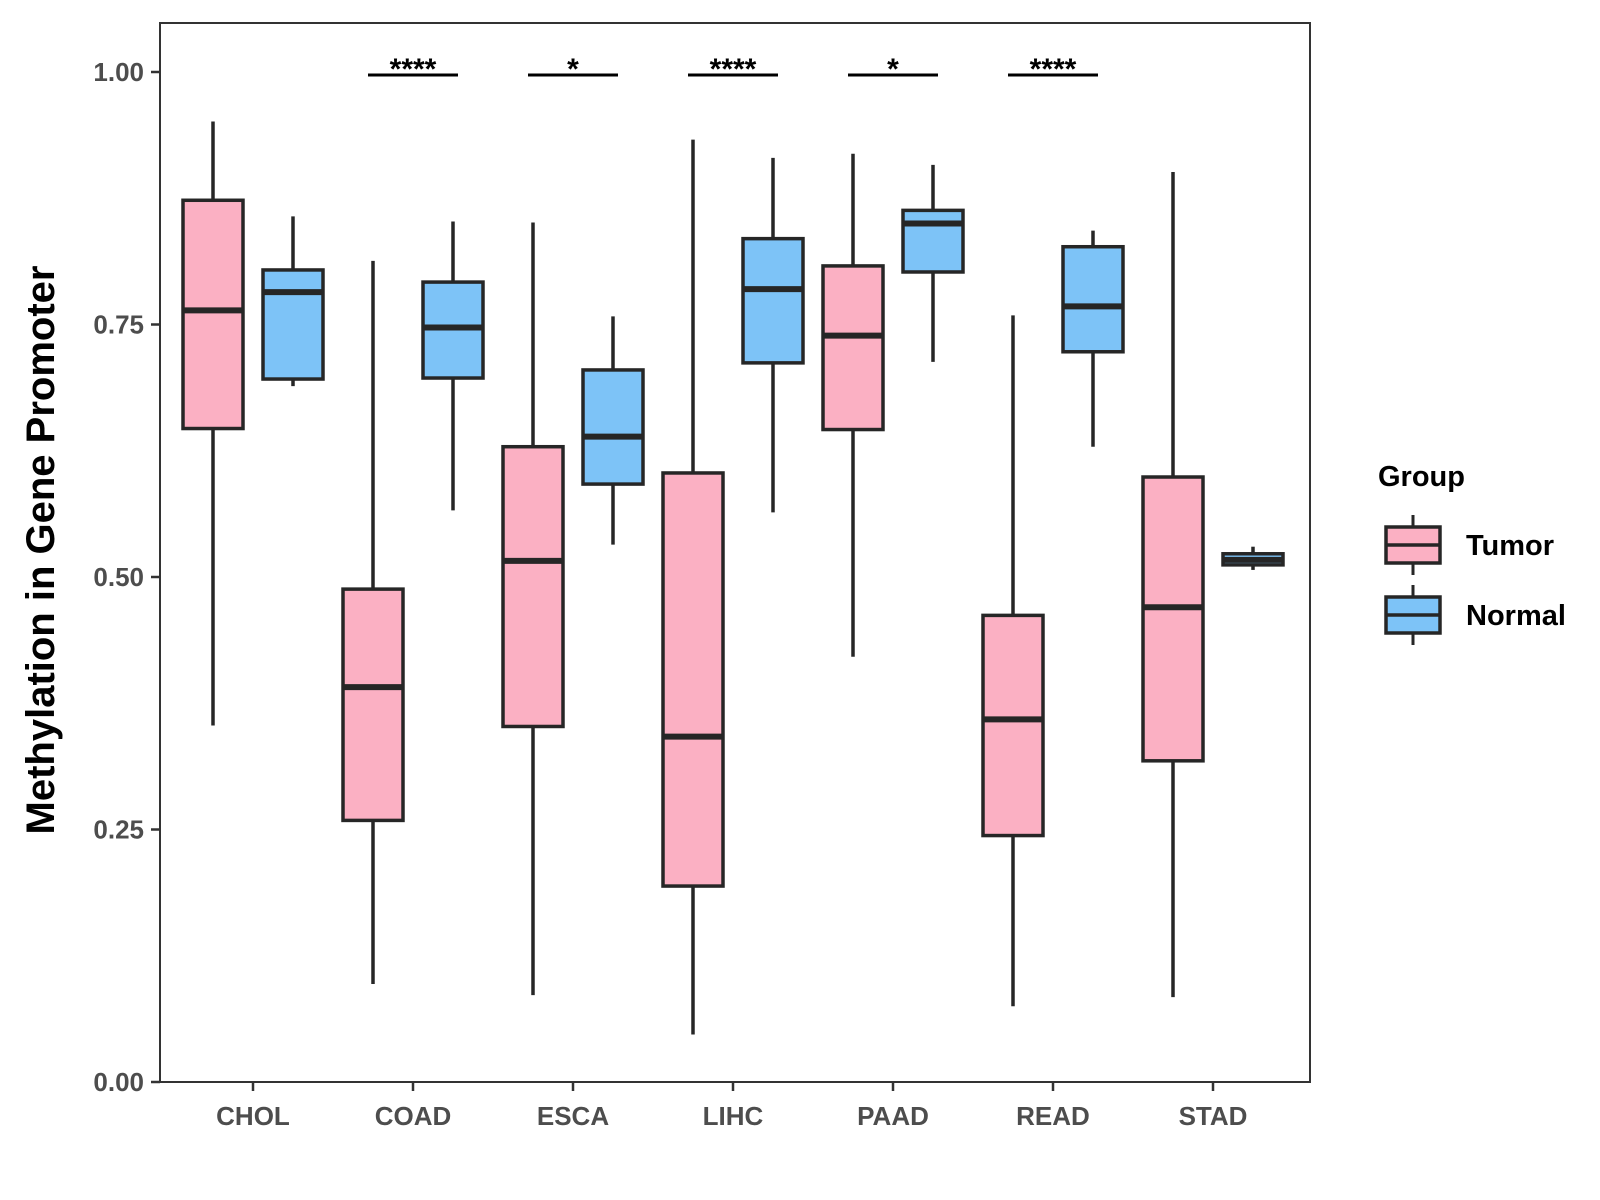 This screenshot has height=1200, width=1600. I want to click on box-tumor-esca, so click(533, 609).